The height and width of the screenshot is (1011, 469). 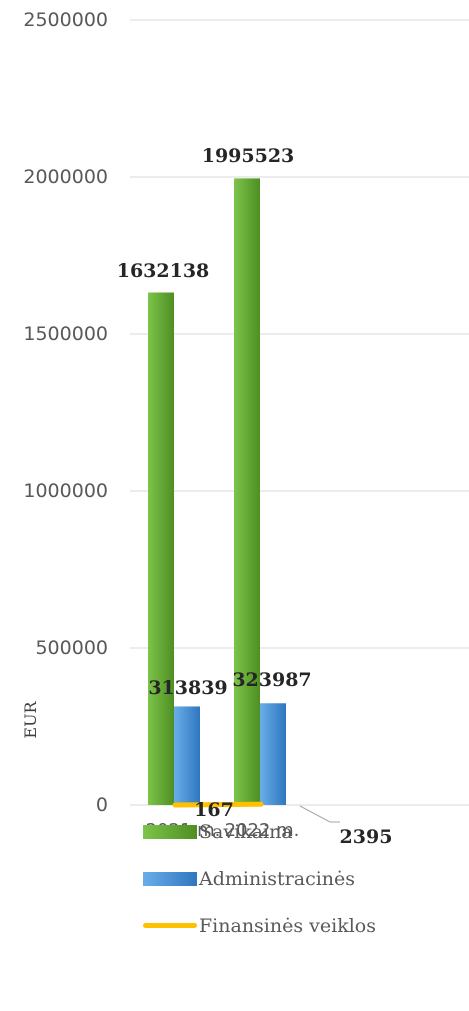 What do you see at coordinates (71, 648) in the screenshot?
I see `y-tick-label: 500000` at bounding box center [71, 648].